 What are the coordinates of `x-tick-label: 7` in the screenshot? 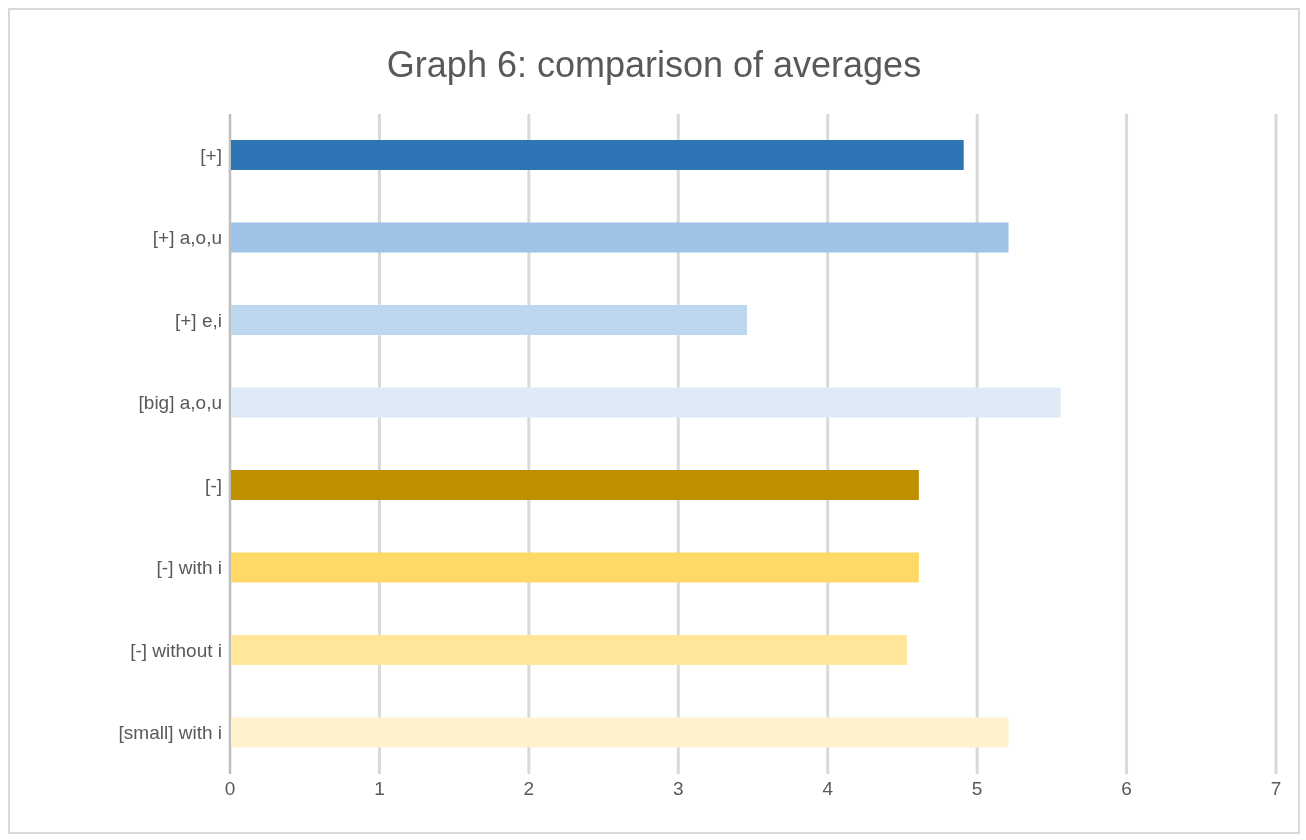 It's located at (1276, 789).